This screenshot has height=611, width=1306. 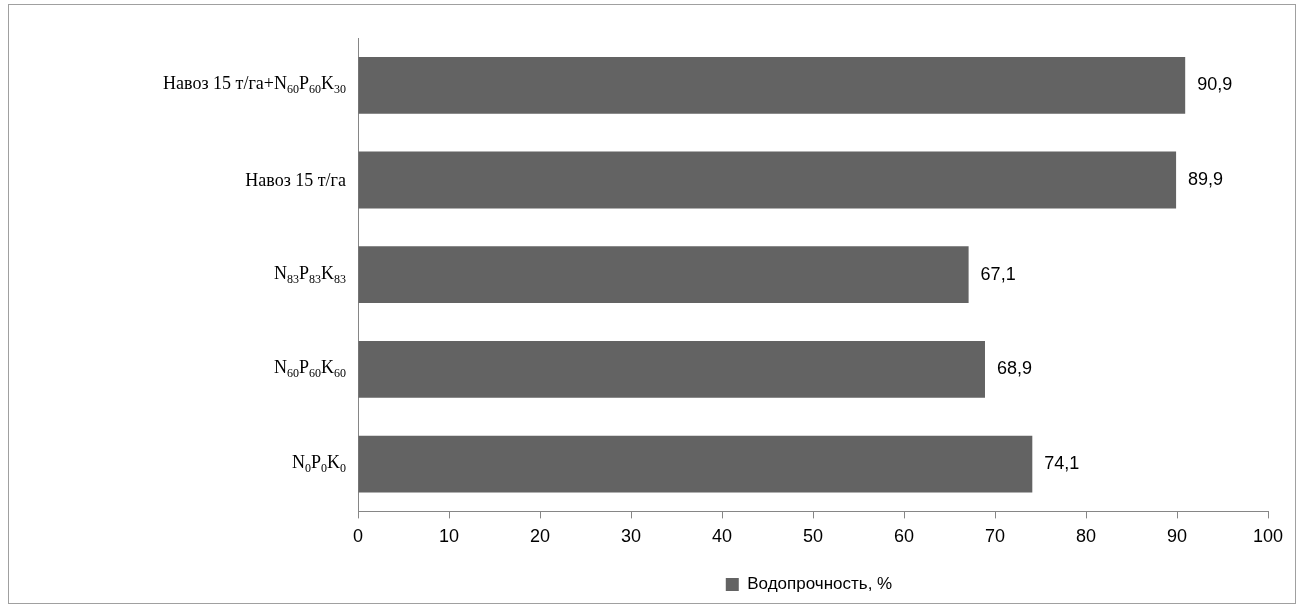 What do you see at coordinates (309, 274) in the screenshot?
I see `y-tick-label: N$_{83}$P$_{83}$K$_{83}$` at bounding box center [309, 274].